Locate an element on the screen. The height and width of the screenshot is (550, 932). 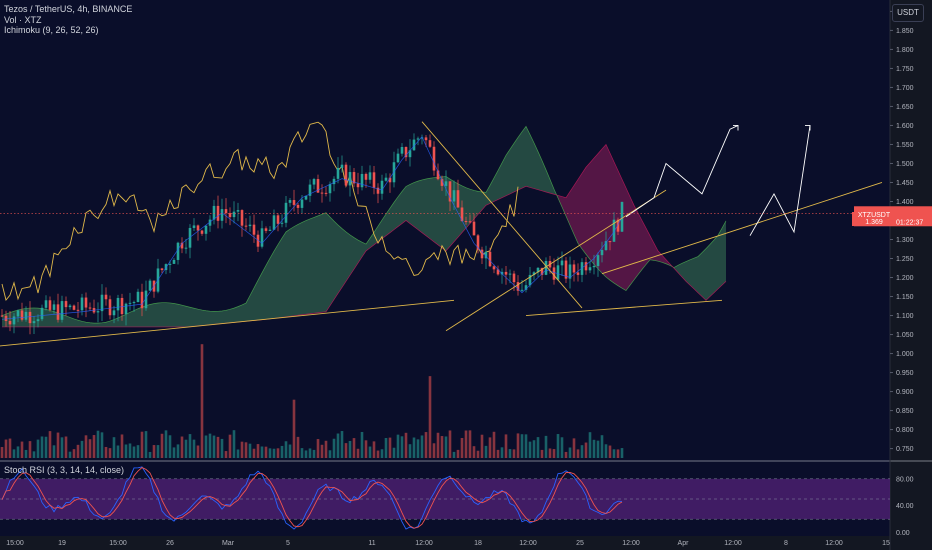
currency-button: USDT is located at coordinates (908, 13).